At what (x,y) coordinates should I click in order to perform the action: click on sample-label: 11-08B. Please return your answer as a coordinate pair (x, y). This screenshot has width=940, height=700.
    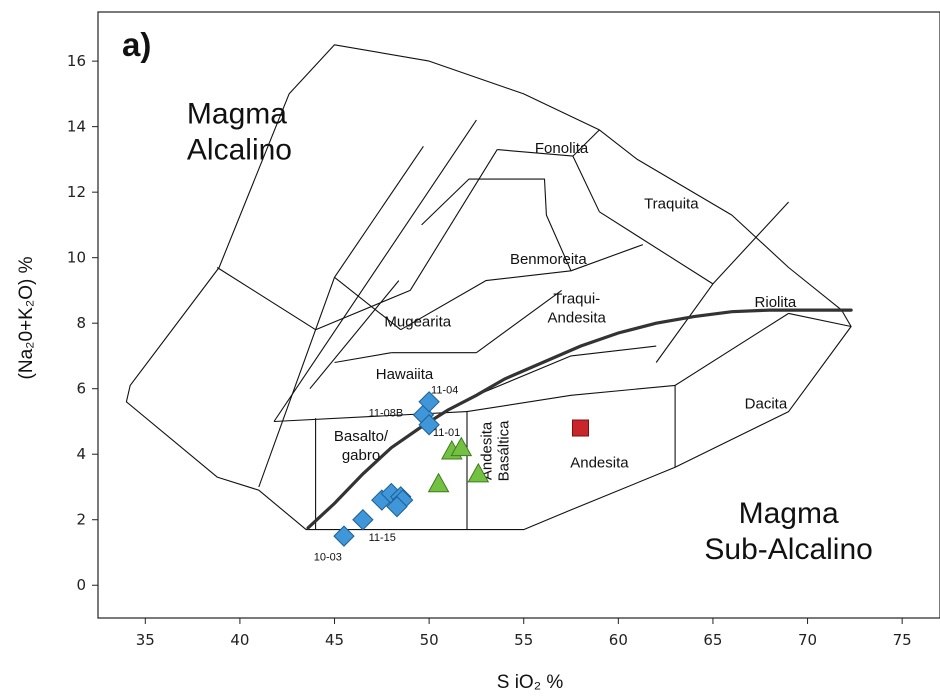
    Looking at the image, I should click on (386, 414).